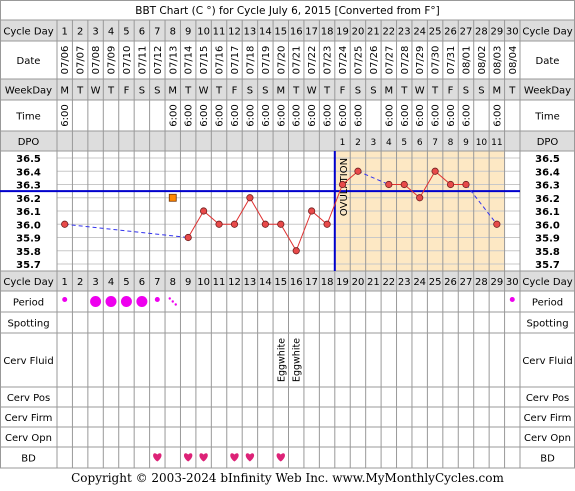  I want to click on weekday-label: M, so click(280, 91).